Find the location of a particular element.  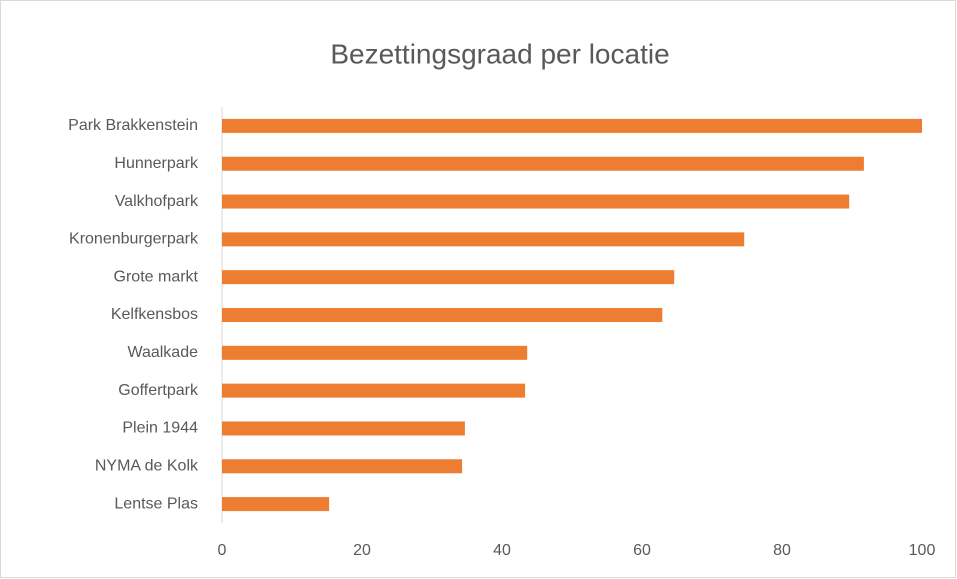

y-tick-label: Hunnerpark is located at coordinates (156, 163).